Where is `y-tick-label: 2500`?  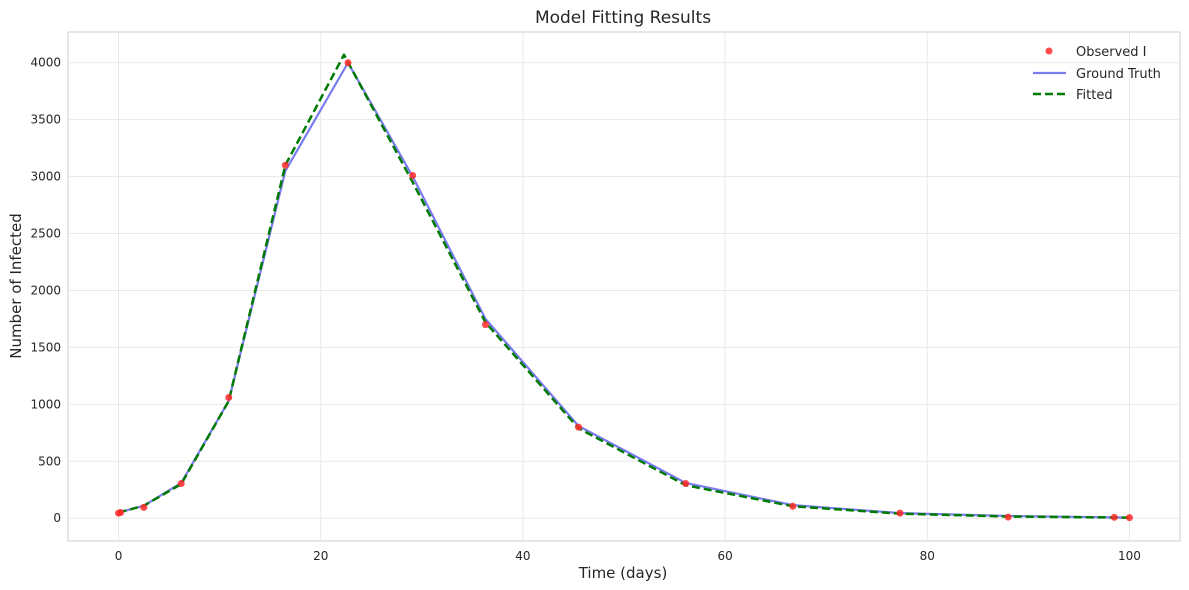 y-tick-label: 2500 is located at coordinates (45, 234).